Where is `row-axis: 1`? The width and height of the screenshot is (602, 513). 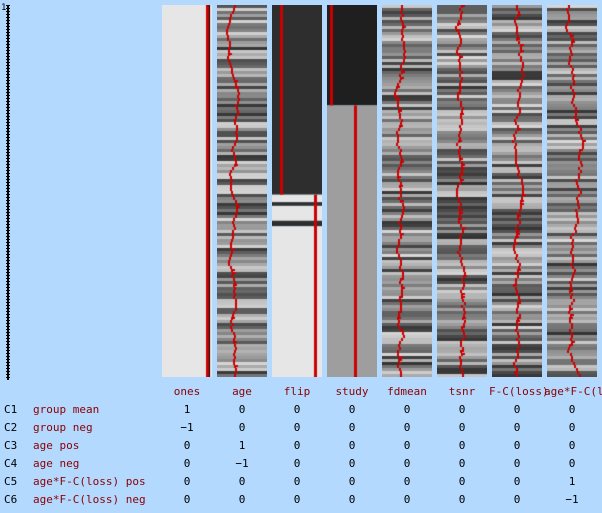 row-axis: 1 is located at coordinates (7, 191).